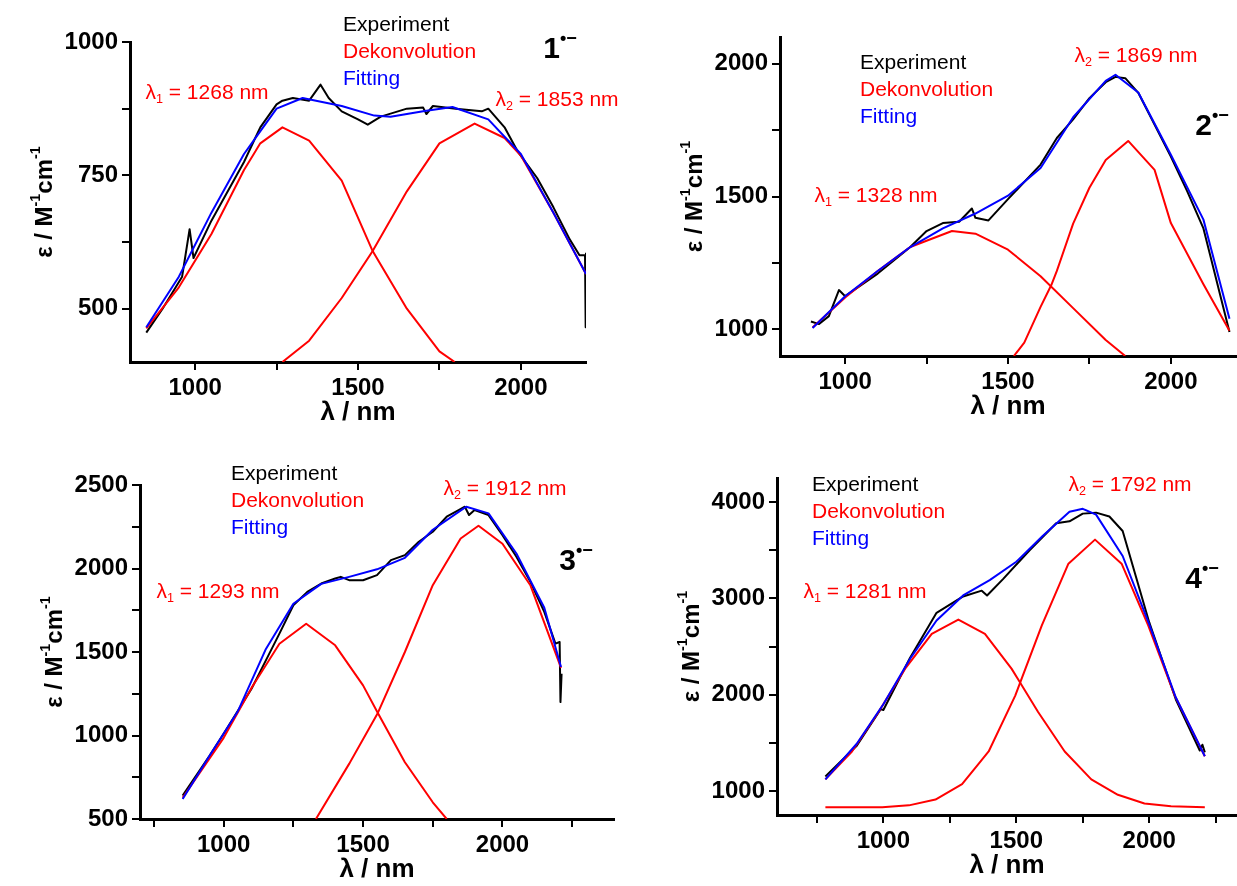 The width and height of the screenshot is (1237, 886). Describe the element at coordinates (1202, 576) in the screenshot. I see `annotation: 4•−` at that location.